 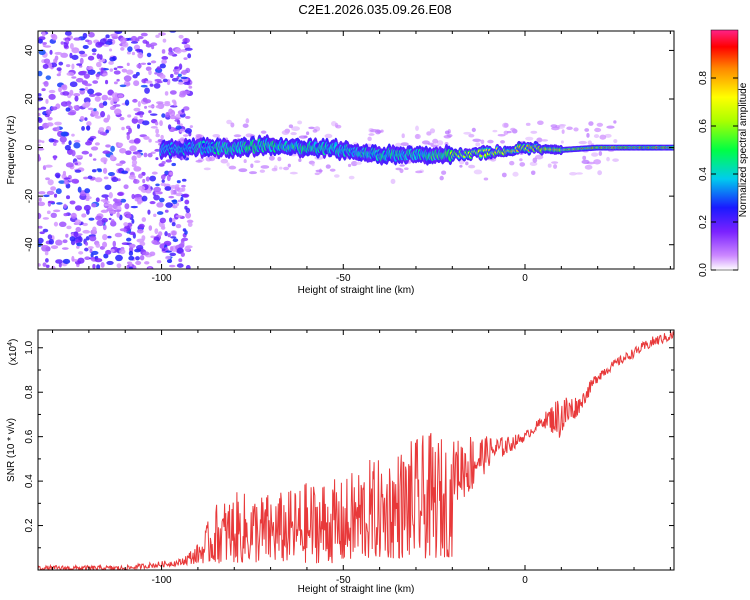 I want to click on chart-title: C2E1.2026.035.09.26.E08, so click(x=375, y=9).